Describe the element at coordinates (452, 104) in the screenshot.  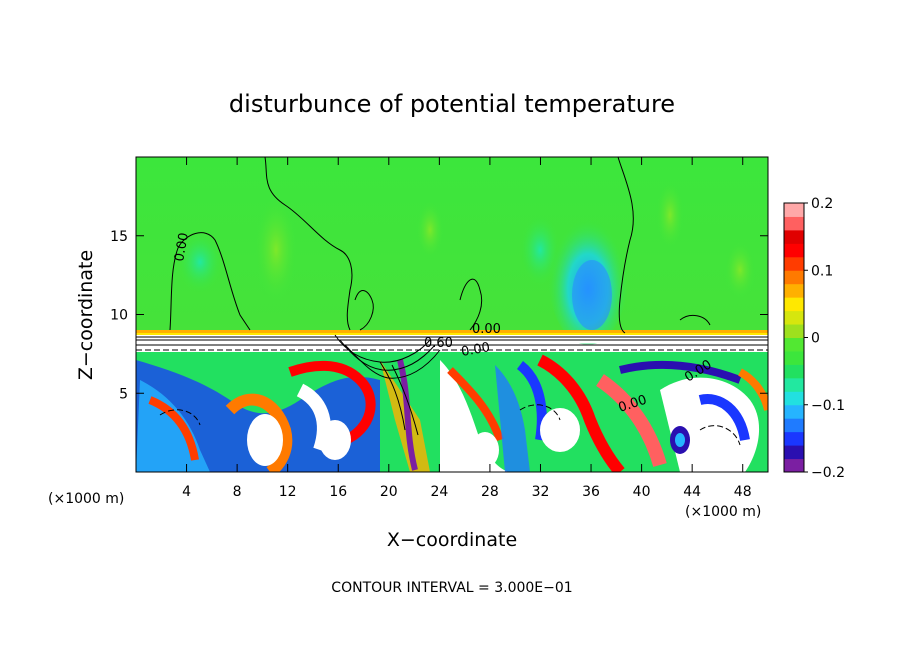
I see `chart-title: disturbunce of potential temperature` at that location.